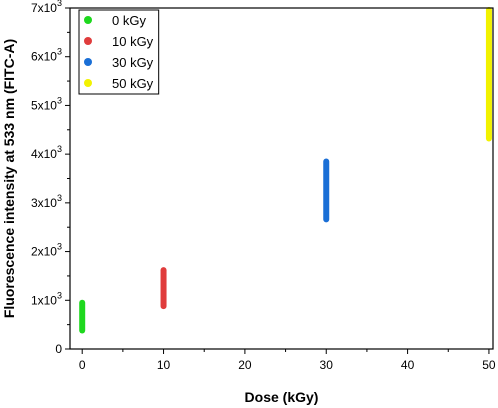 This screenshot has width=498, height=408. Describe the element at coordinates (327, 365) in the screenshot. I see `x-tick-label: 30` at that location.